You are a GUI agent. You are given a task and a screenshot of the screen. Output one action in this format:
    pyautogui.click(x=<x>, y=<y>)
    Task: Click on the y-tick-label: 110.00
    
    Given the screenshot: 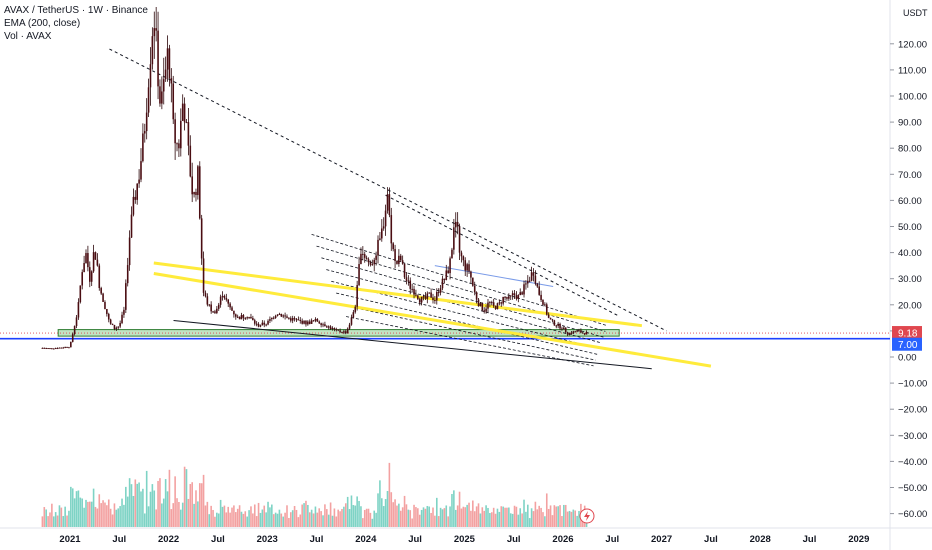 What is the action you would take?
    pyautogui.click(x=912, y=70)
    